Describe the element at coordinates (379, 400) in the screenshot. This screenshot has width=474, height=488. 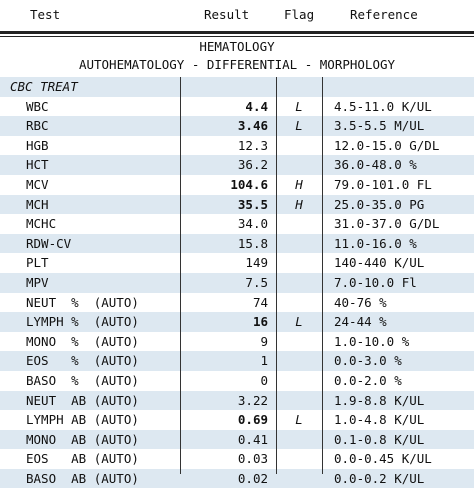
I see `reference-range: 1.9-8.8 K/UL` at that location.